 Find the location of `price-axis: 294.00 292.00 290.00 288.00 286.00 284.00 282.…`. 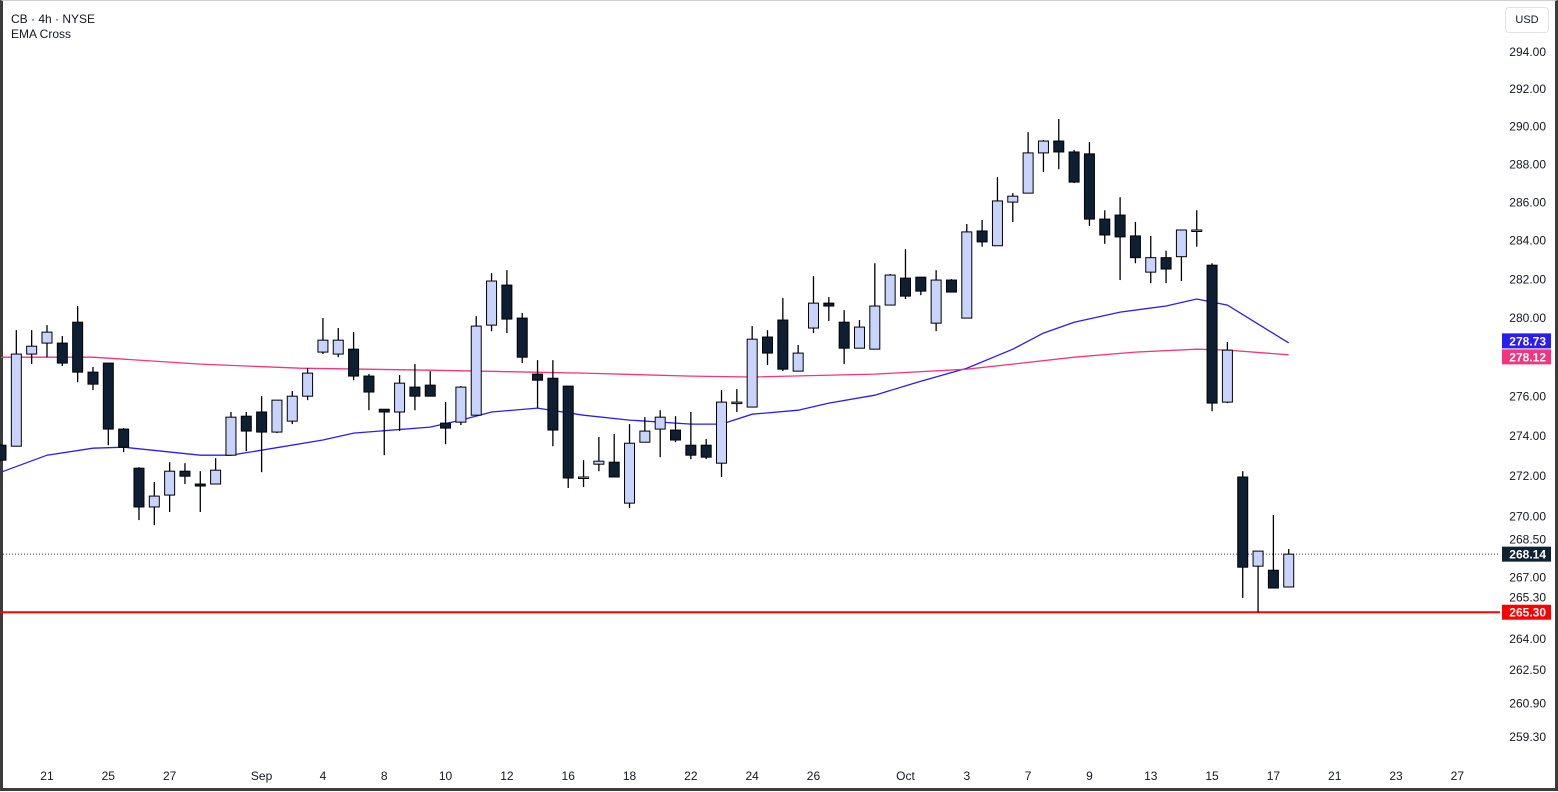

price-axis: 294.00 292.00 290.00 288.00 286.00 284.00 282.… is located at coordinates (1527, 394).